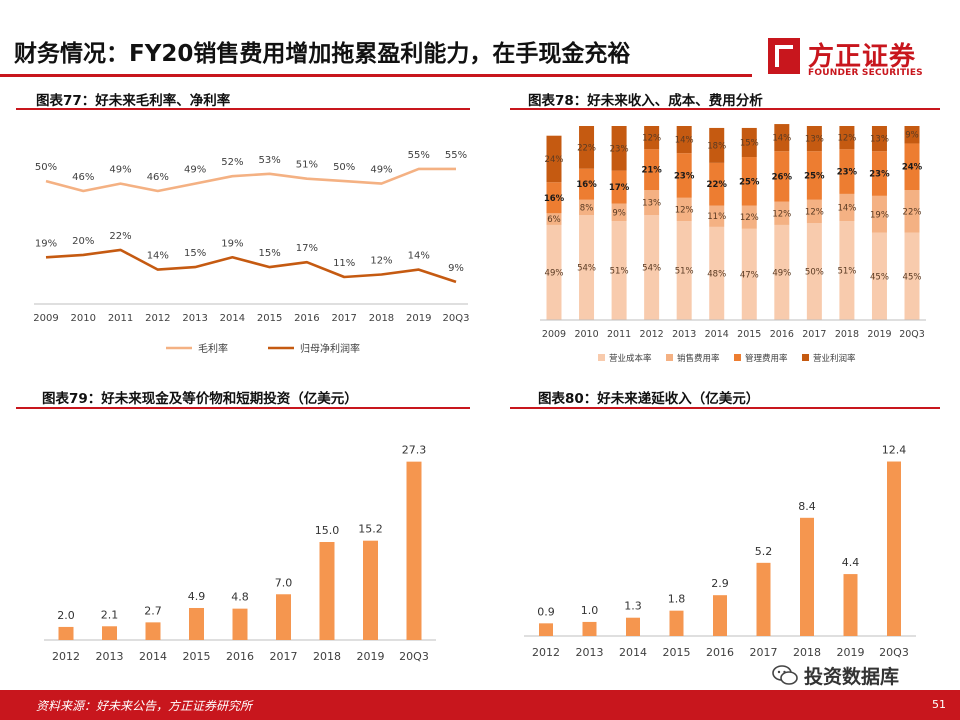  I want to click on fig77-data-label: 17%, so click(307, 248).